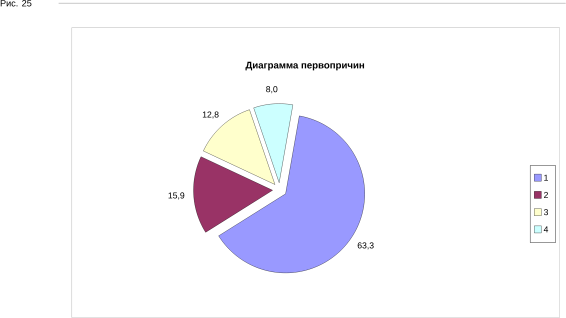 This screenshot has height=318, width=566. What do you see at coordinates (210, 115) in the screenshot?
I see `data-label: 12,8` at bounding box center [210, 115].